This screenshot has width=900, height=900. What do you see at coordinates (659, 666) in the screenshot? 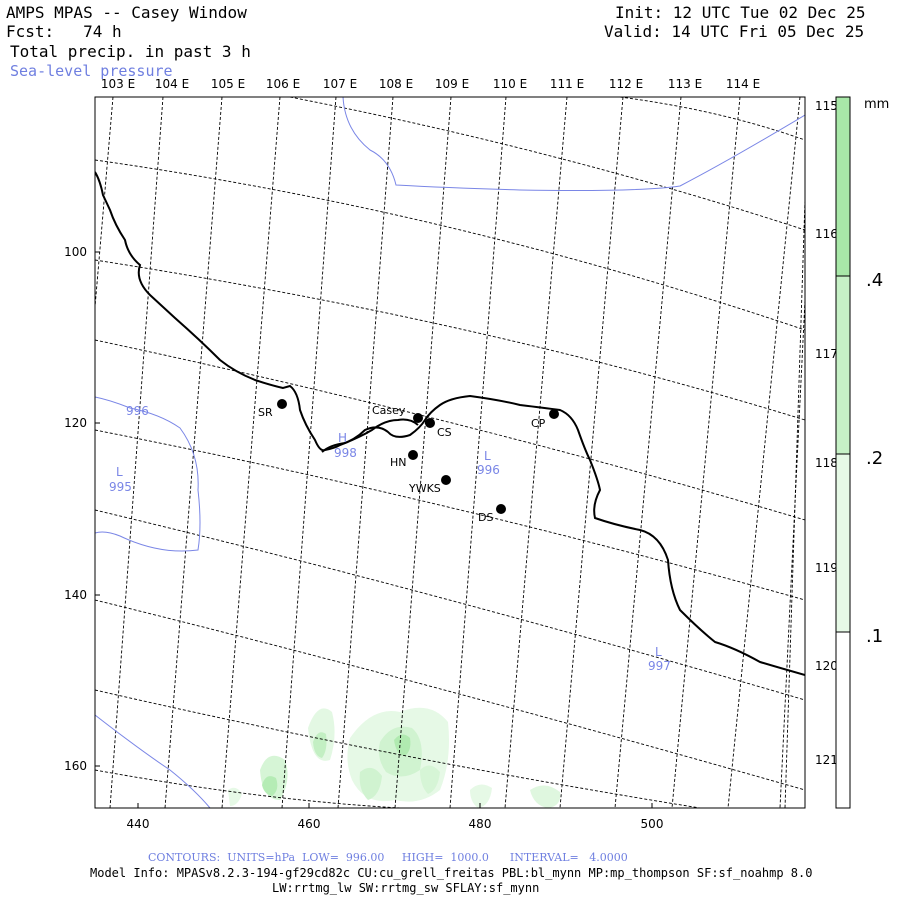
I see `low-value-997: 997` at bounding box center [659, 666].